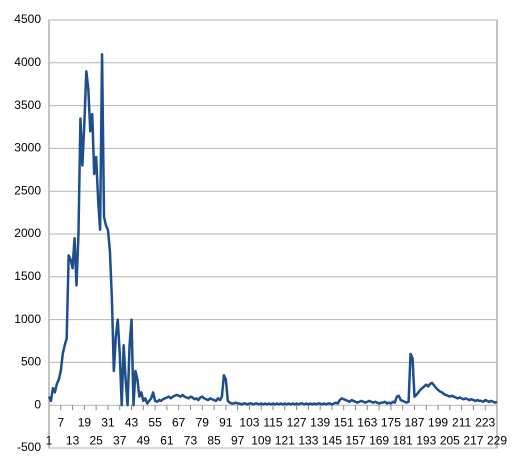  What do you see at coordinates (450, 440) in the screenshot?
I see `x-tick-label: 205` at bounding box center [450, 440].